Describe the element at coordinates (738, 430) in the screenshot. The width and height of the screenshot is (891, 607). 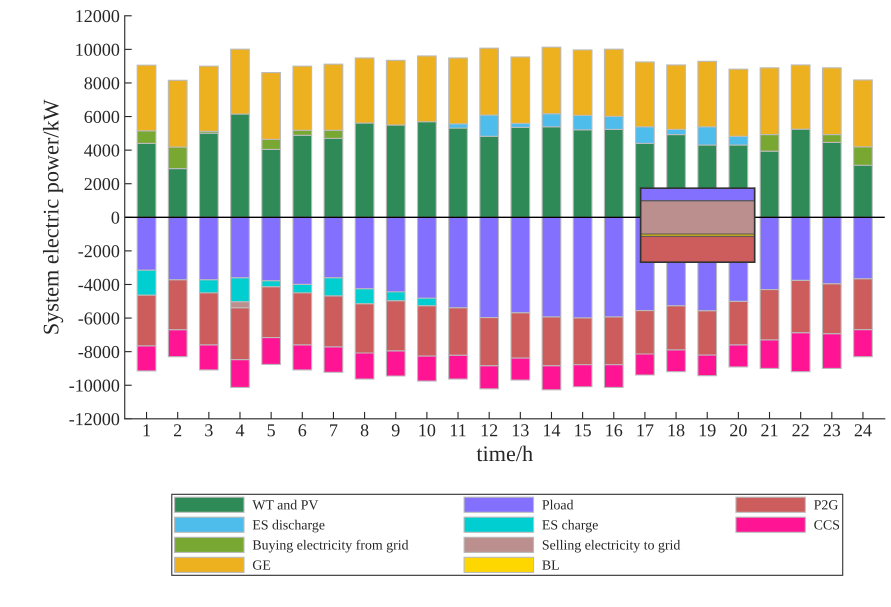
I see `x-tick-label: 20` at that location.